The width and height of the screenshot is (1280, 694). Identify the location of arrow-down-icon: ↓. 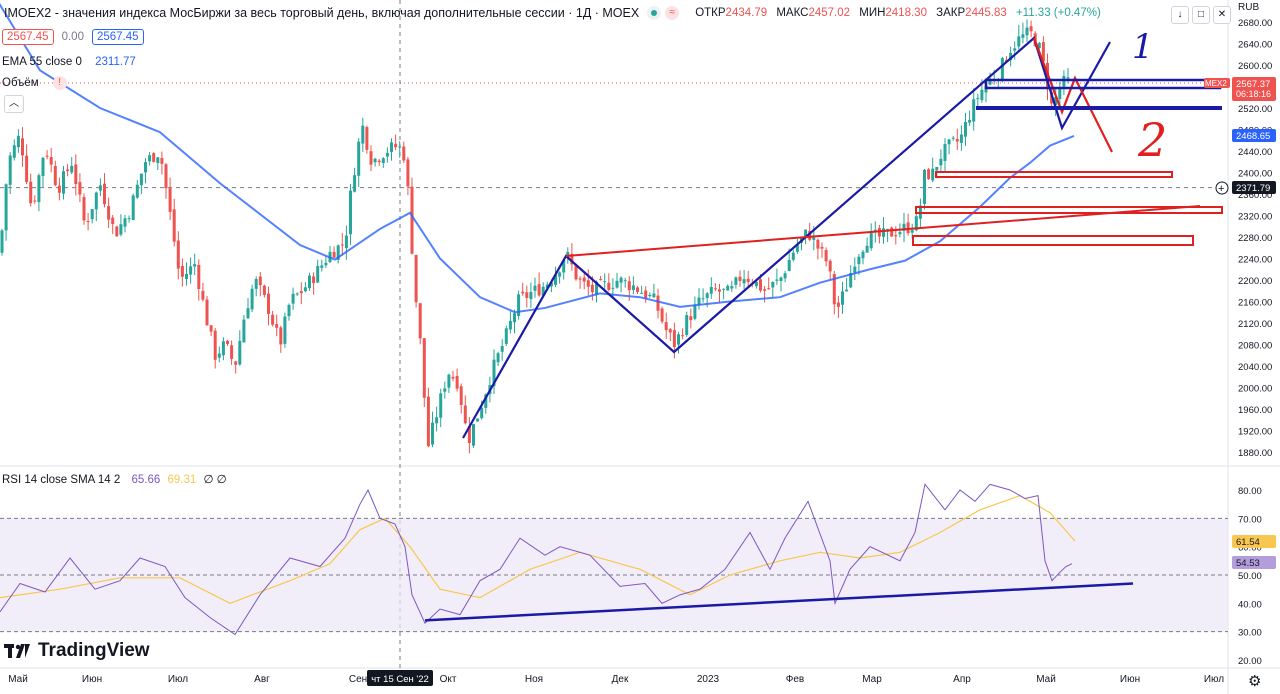
(1180, 15).